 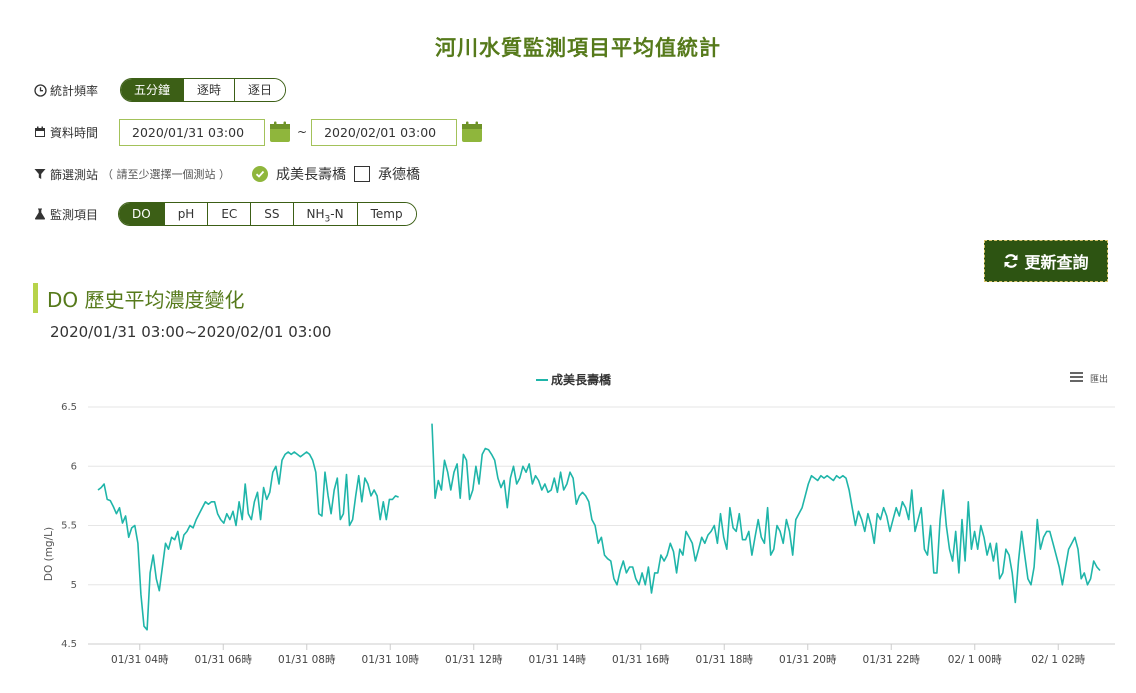 I want to click on station-label-wrap: 篩選測站, so click(x=65, y=174).